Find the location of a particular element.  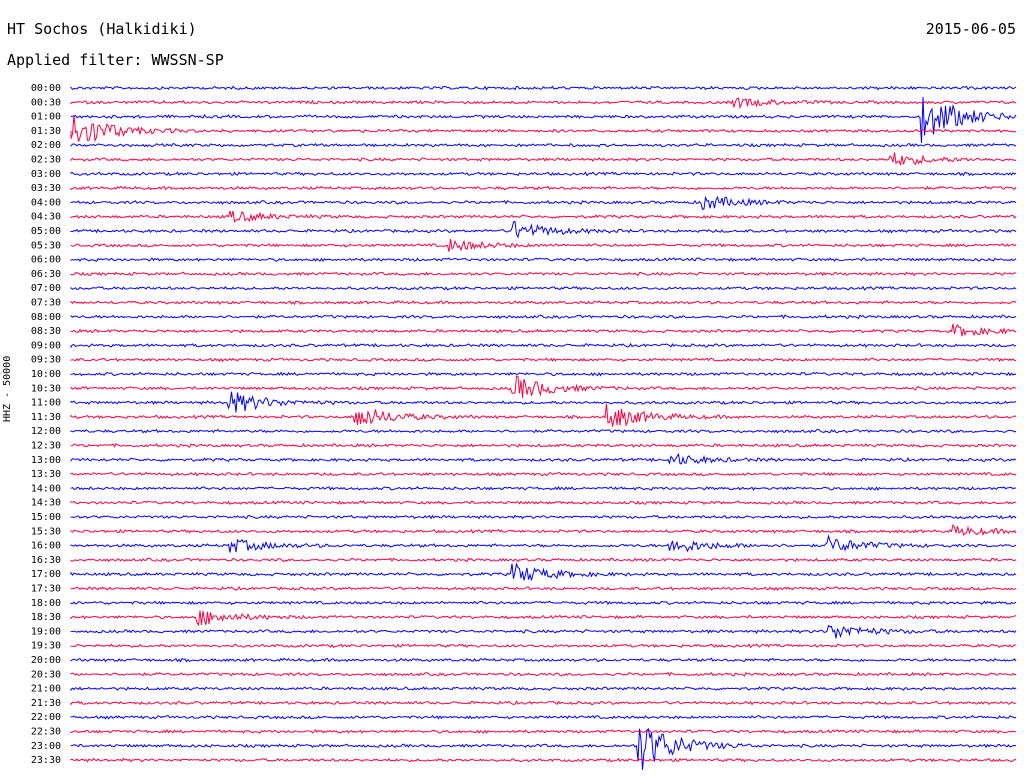

time-label: 09:30 is located at coordinates (46, 360).